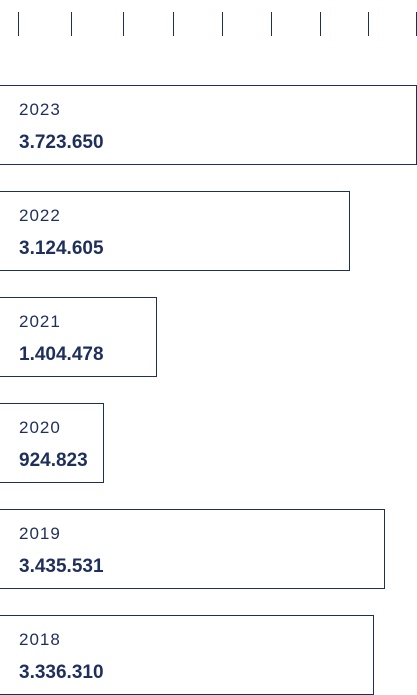 Image resolution: width=417 pixels, height=695 pixels. Describe the element at coordinates (61, 142) in the screenshot. I see `bar-value-label: 3.723.650` at that location.